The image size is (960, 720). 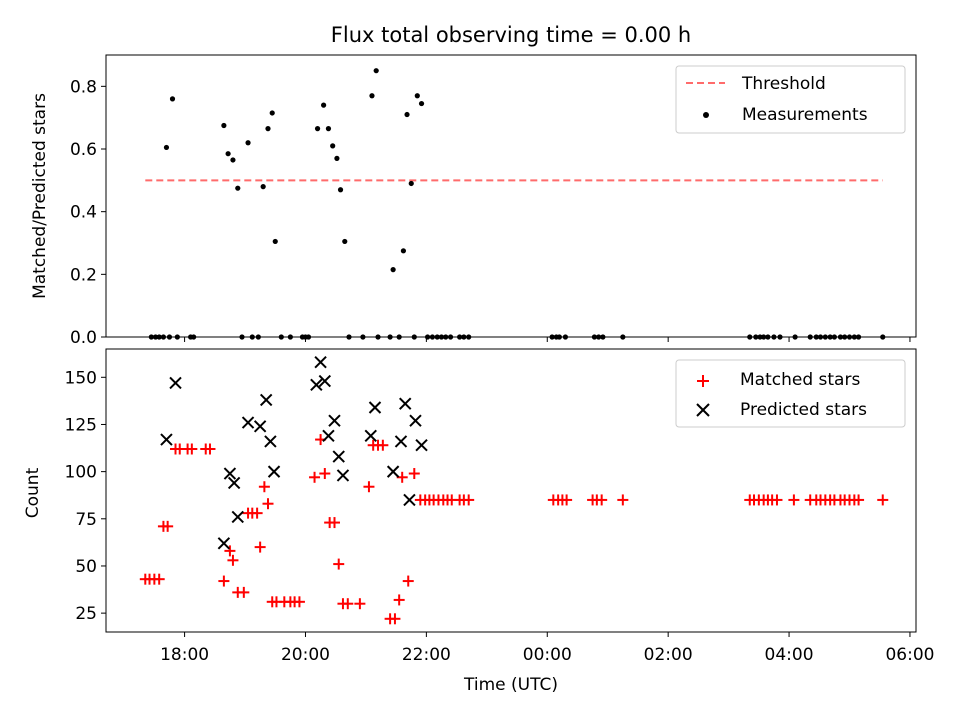 I want to click on bottom-y-axis-label: Count, so click(x=33, y=492).